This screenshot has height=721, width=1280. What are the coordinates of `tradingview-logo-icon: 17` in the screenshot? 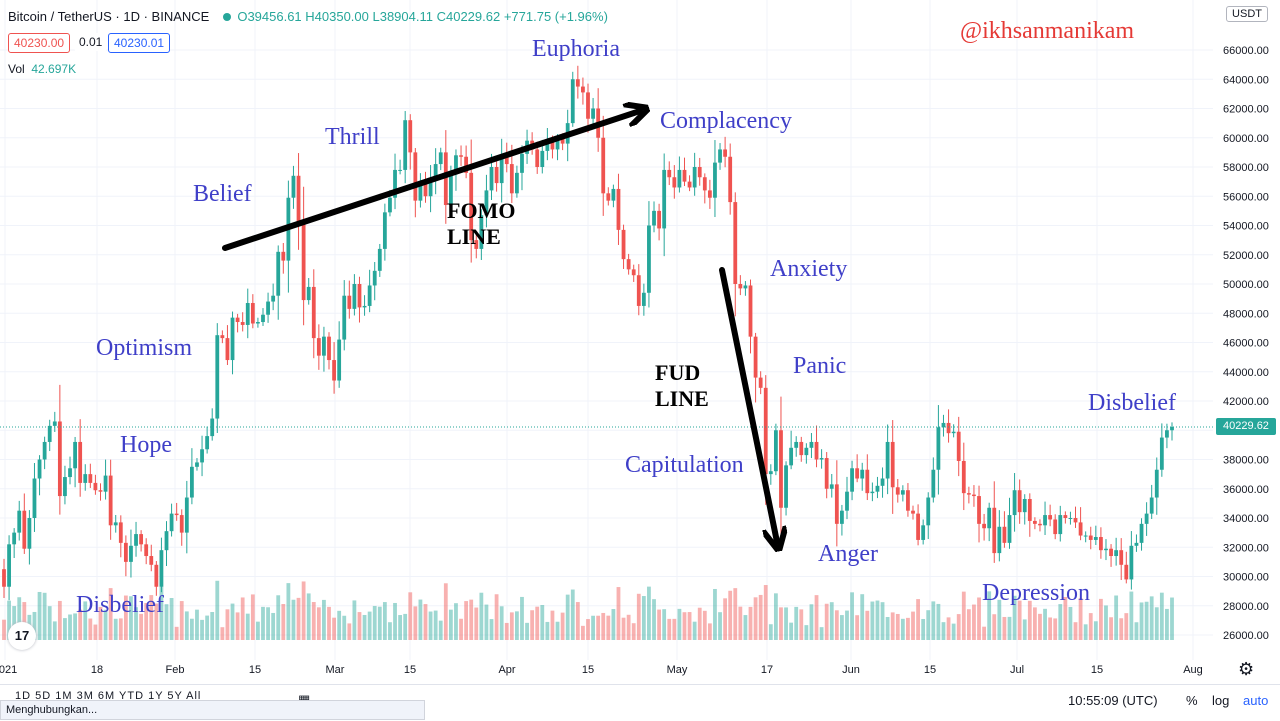 It's located at (22, 636).